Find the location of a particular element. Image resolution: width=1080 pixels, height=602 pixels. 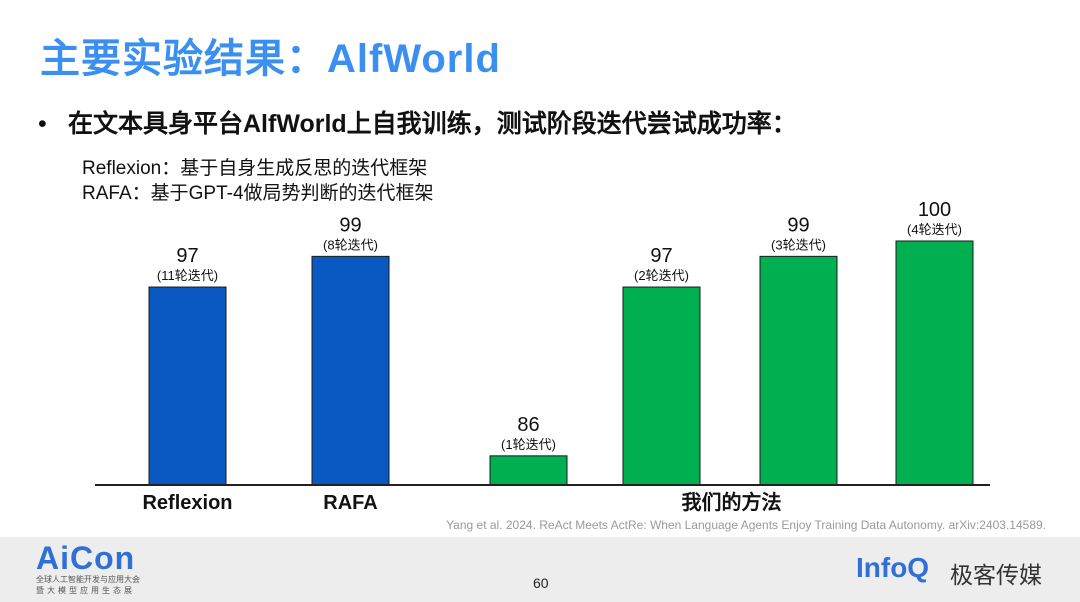

note-reflexion: Reflexion：基于自身生成反思的迭代框架 is located at coordinates (255, 168).